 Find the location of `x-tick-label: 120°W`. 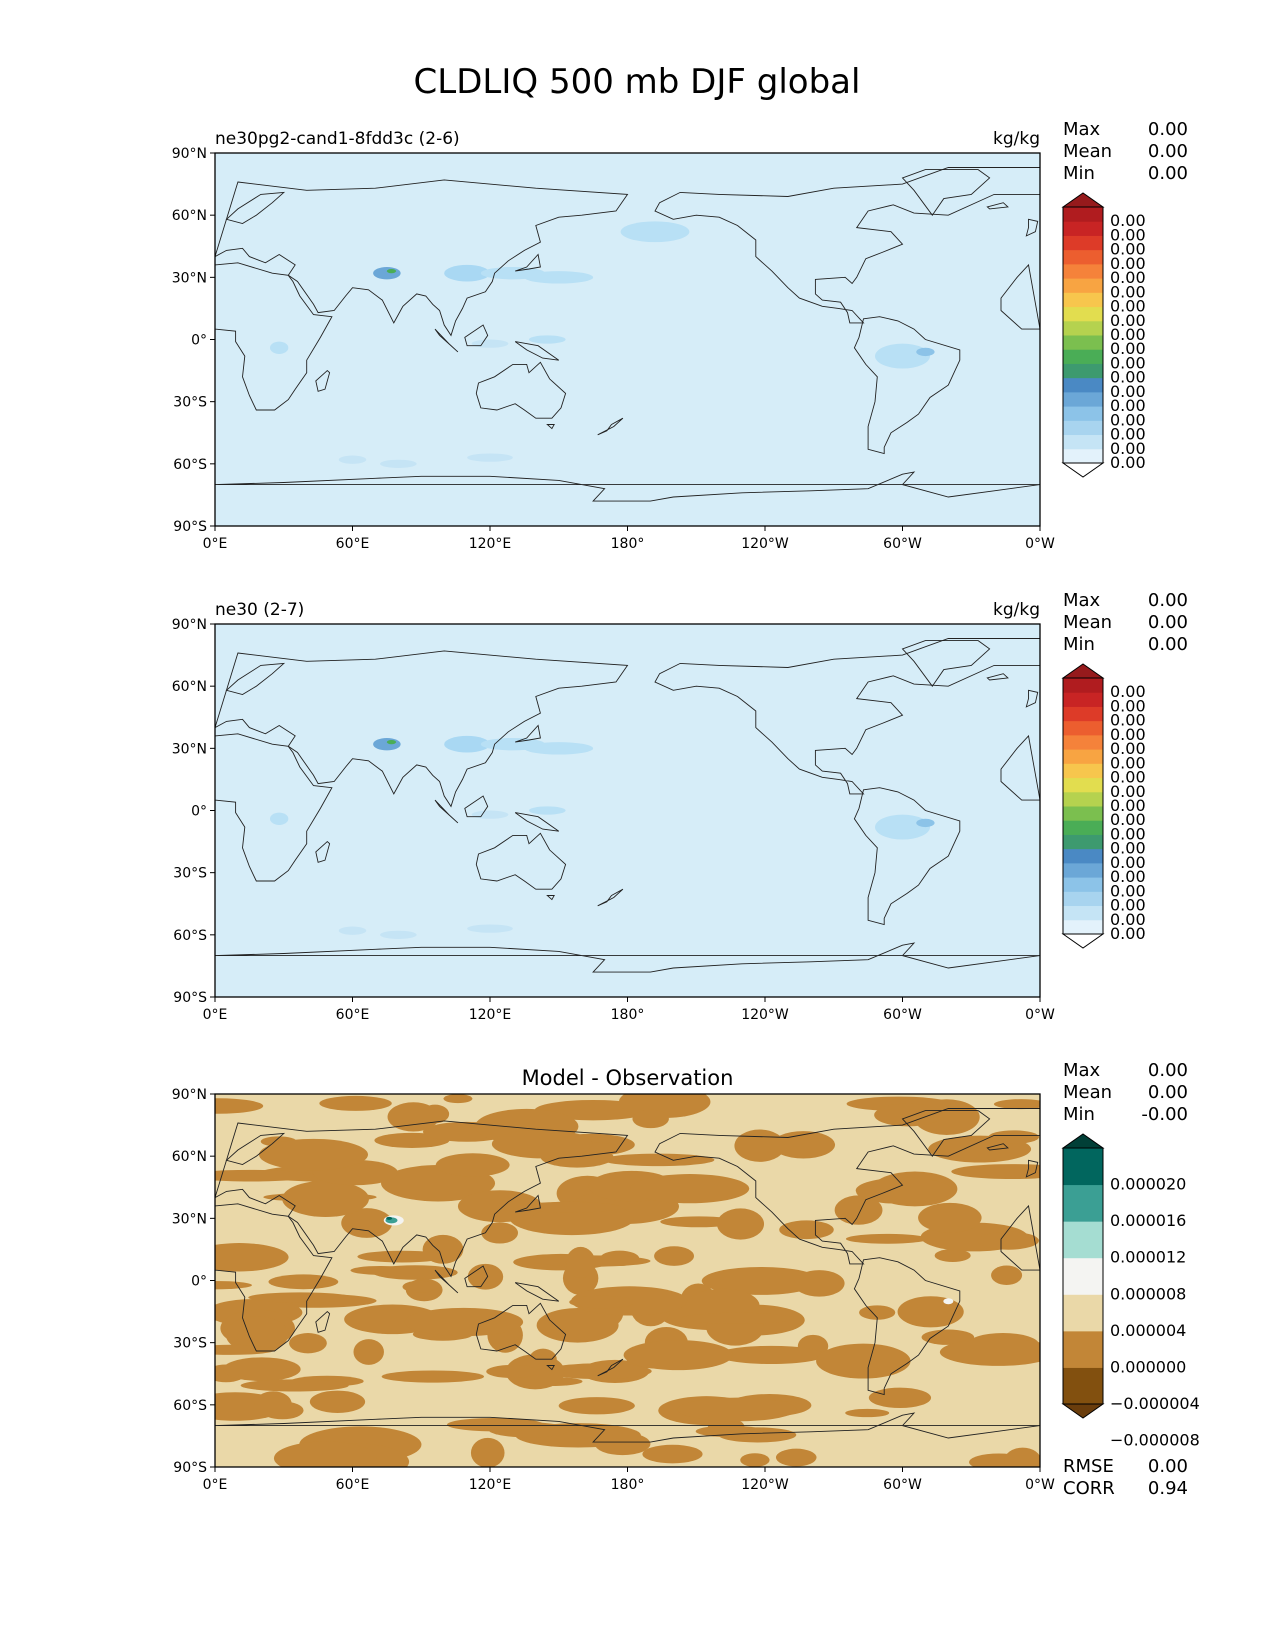

x-tick-label: 120°W is located at coordinates (765, 544).